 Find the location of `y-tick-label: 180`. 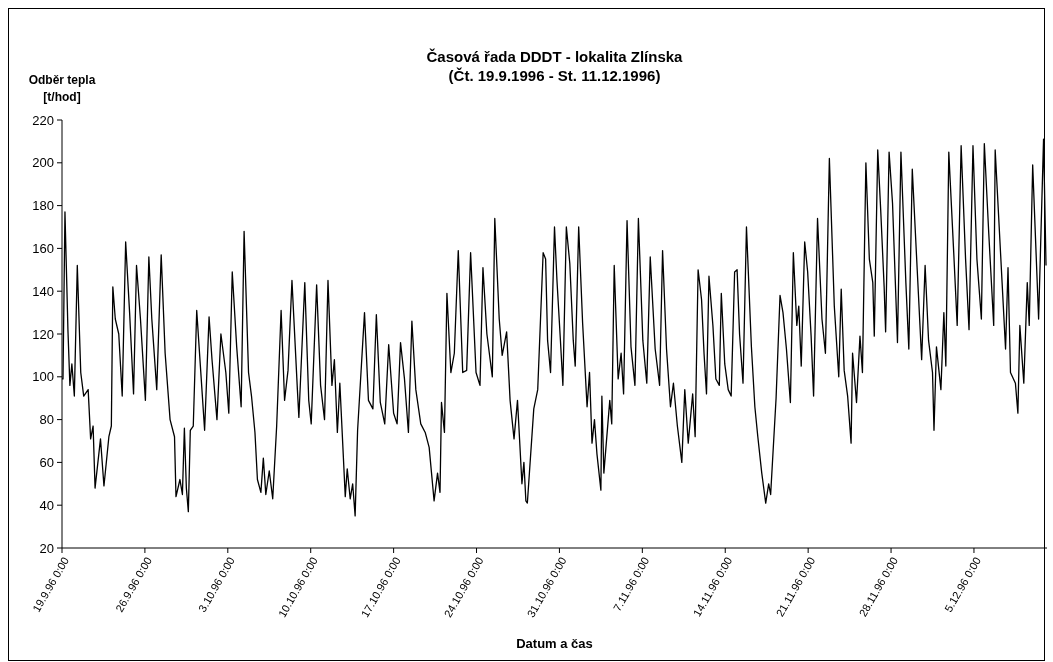

y-tick-label: 180 is located at coordinates (43, 206).